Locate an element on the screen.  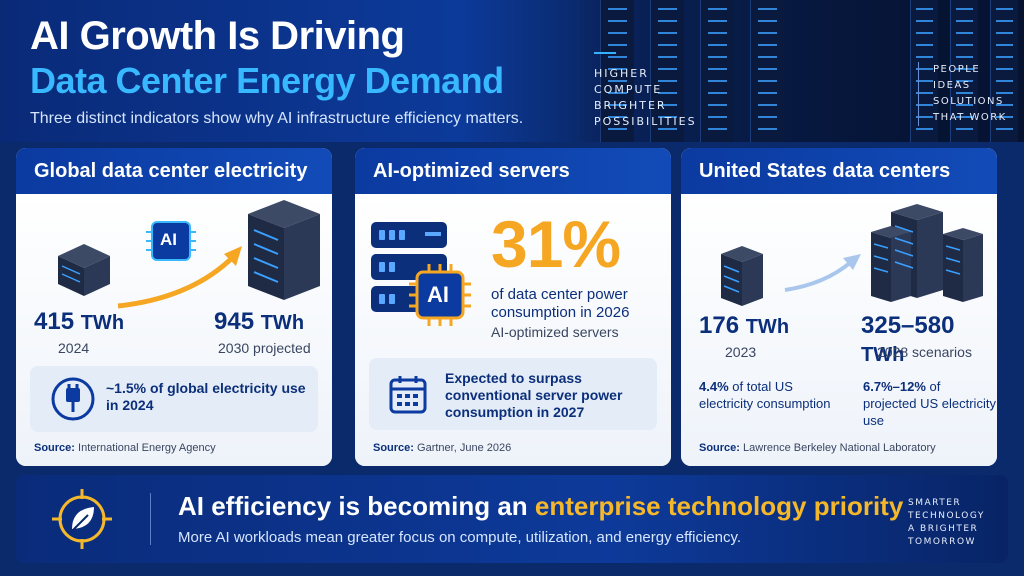
us-2028-value: 325–580 TWh is located at coordinates (929, 340).